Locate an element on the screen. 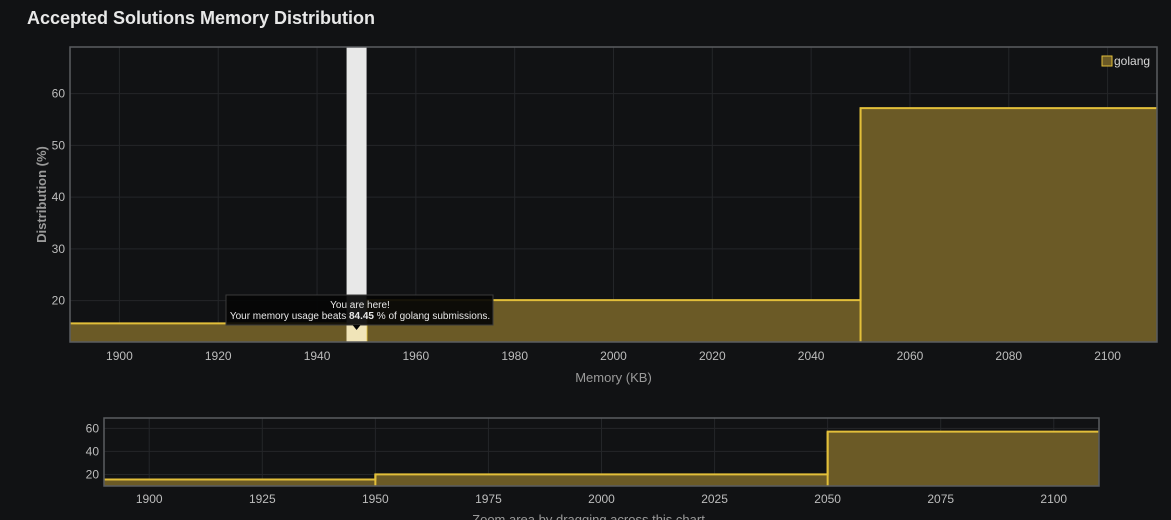 The width and height of the screenshot is (1171, 520). tooltip-line2-prefix: Your memory usage beats is located at coordinates (289, 316).